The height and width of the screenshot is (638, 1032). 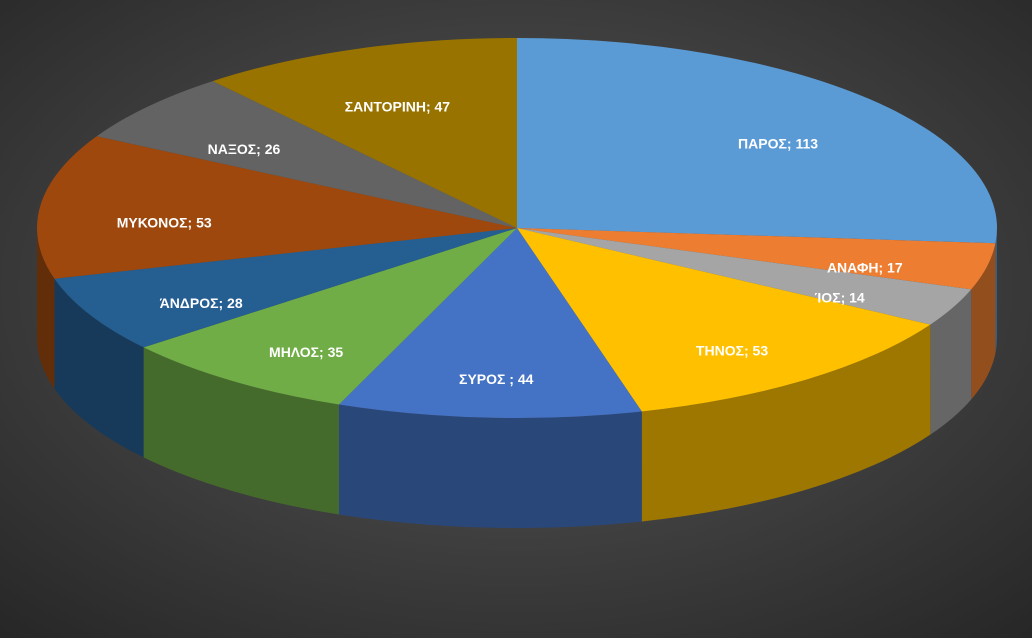 What do you see at coordinates (244, 149) in the screenshot?
I see `data-label: ΝΑΞΟΣ; 26` at bounding box center [244, 149].